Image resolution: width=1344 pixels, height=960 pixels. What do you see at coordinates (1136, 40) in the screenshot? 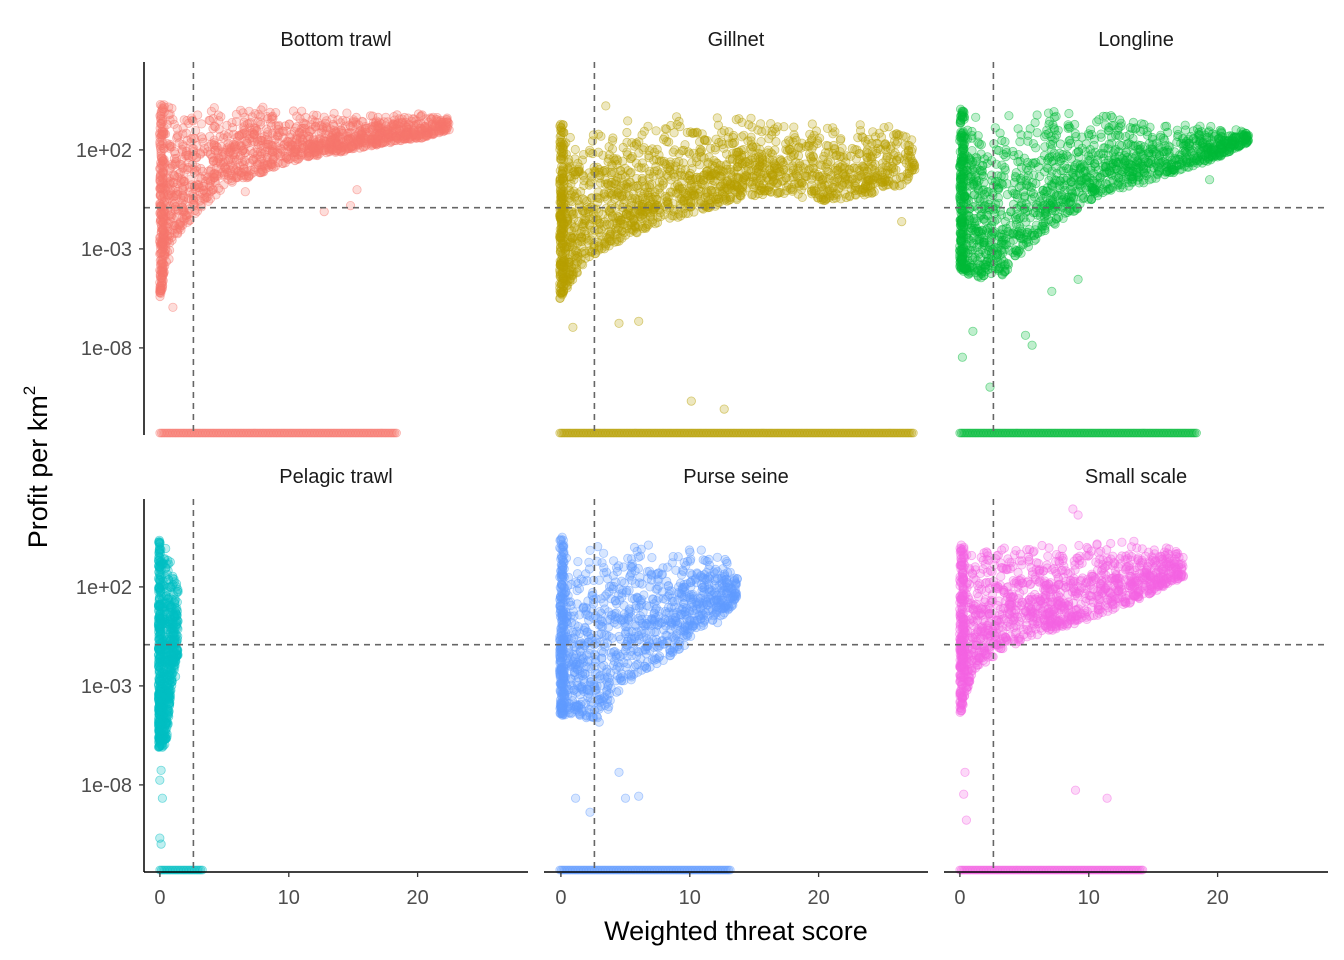
I see `strip-label-longline: Longline` at bounding box center [1136, 40].